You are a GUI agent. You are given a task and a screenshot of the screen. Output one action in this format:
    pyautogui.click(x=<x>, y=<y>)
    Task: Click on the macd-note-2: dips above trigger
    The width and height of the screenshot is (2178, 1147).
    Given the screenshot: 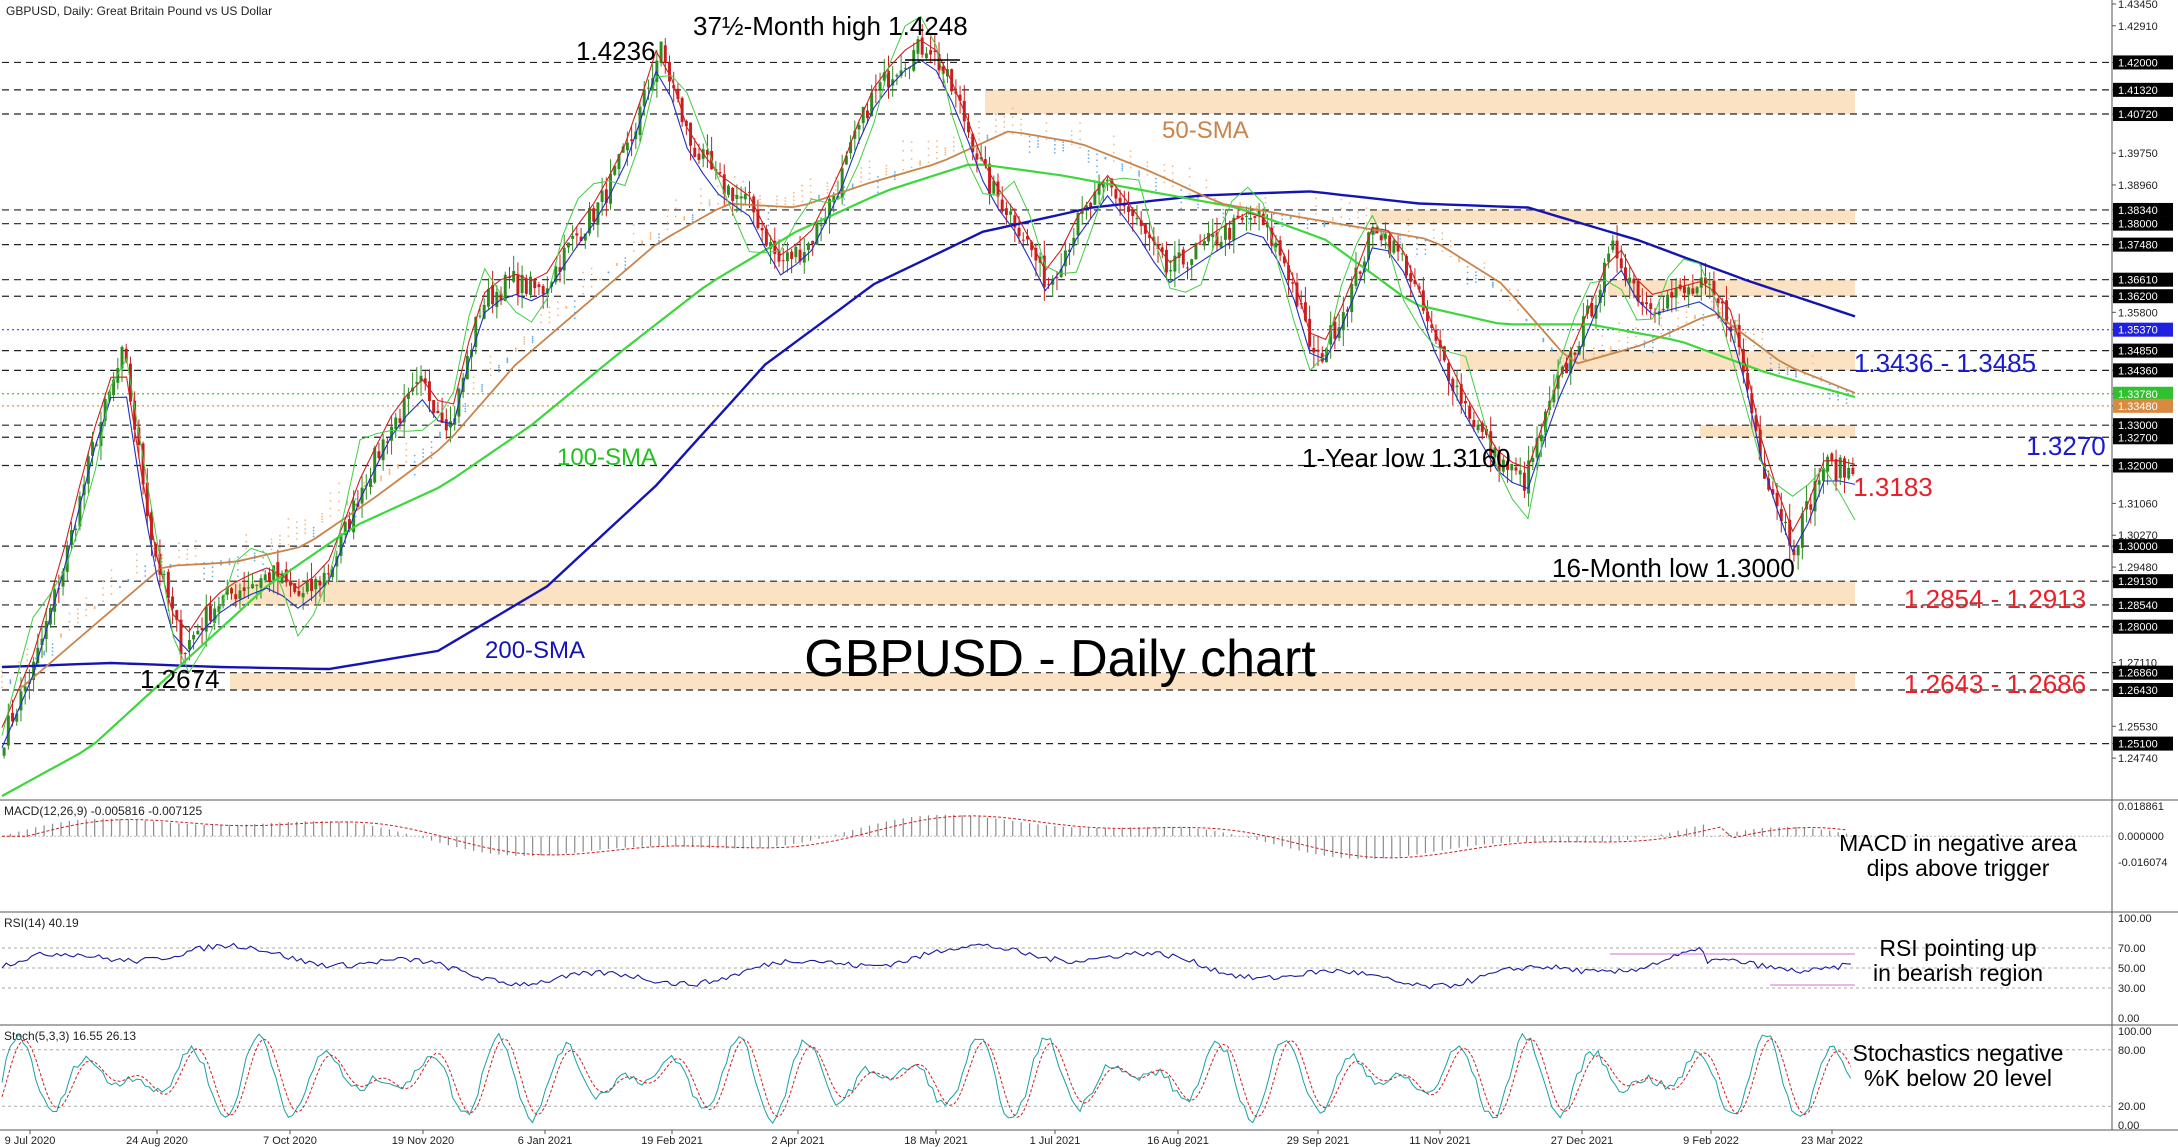 What is the action you would take?
    pyautogui.click(x=1958, y=868)
    